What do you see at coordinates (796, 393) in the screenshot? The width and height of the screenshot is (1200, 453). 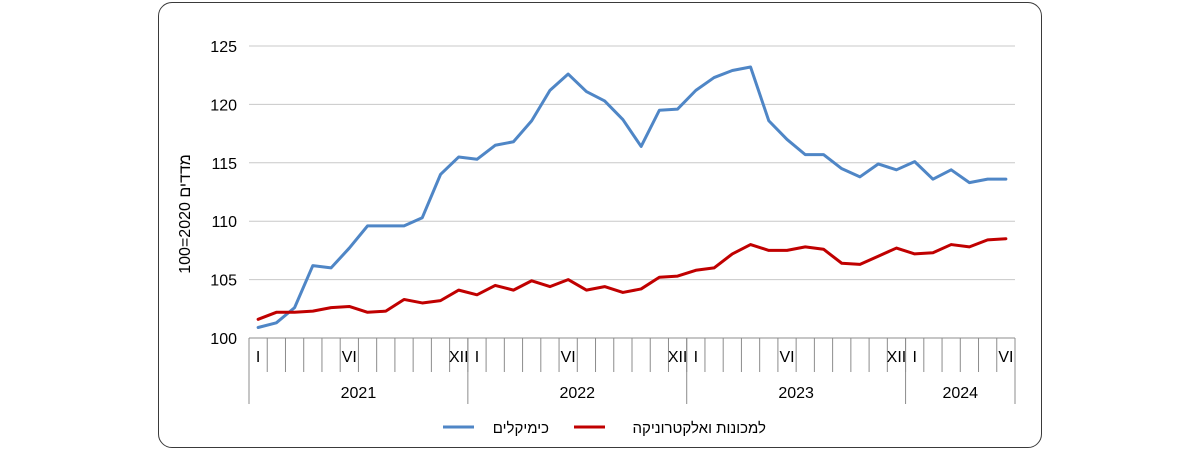 I see `year-label: 2023` at bounding box center [796, 393].